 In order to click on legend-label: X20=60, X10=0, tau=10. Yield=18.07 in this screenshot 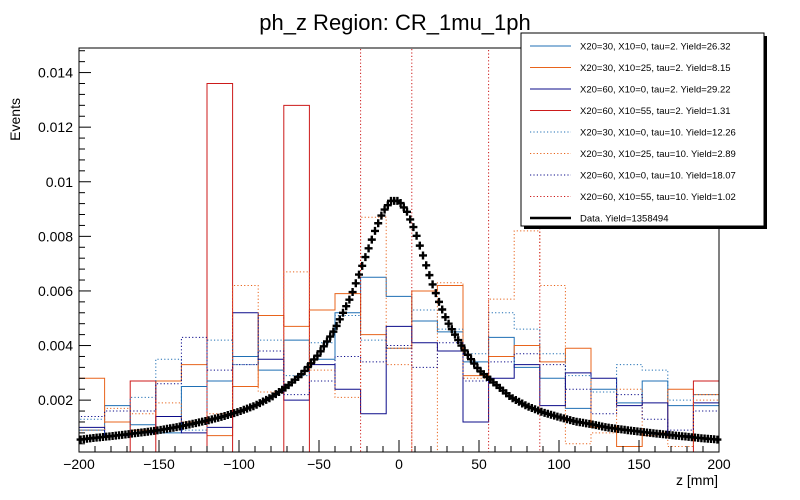, I will do `click(658, 176)`.